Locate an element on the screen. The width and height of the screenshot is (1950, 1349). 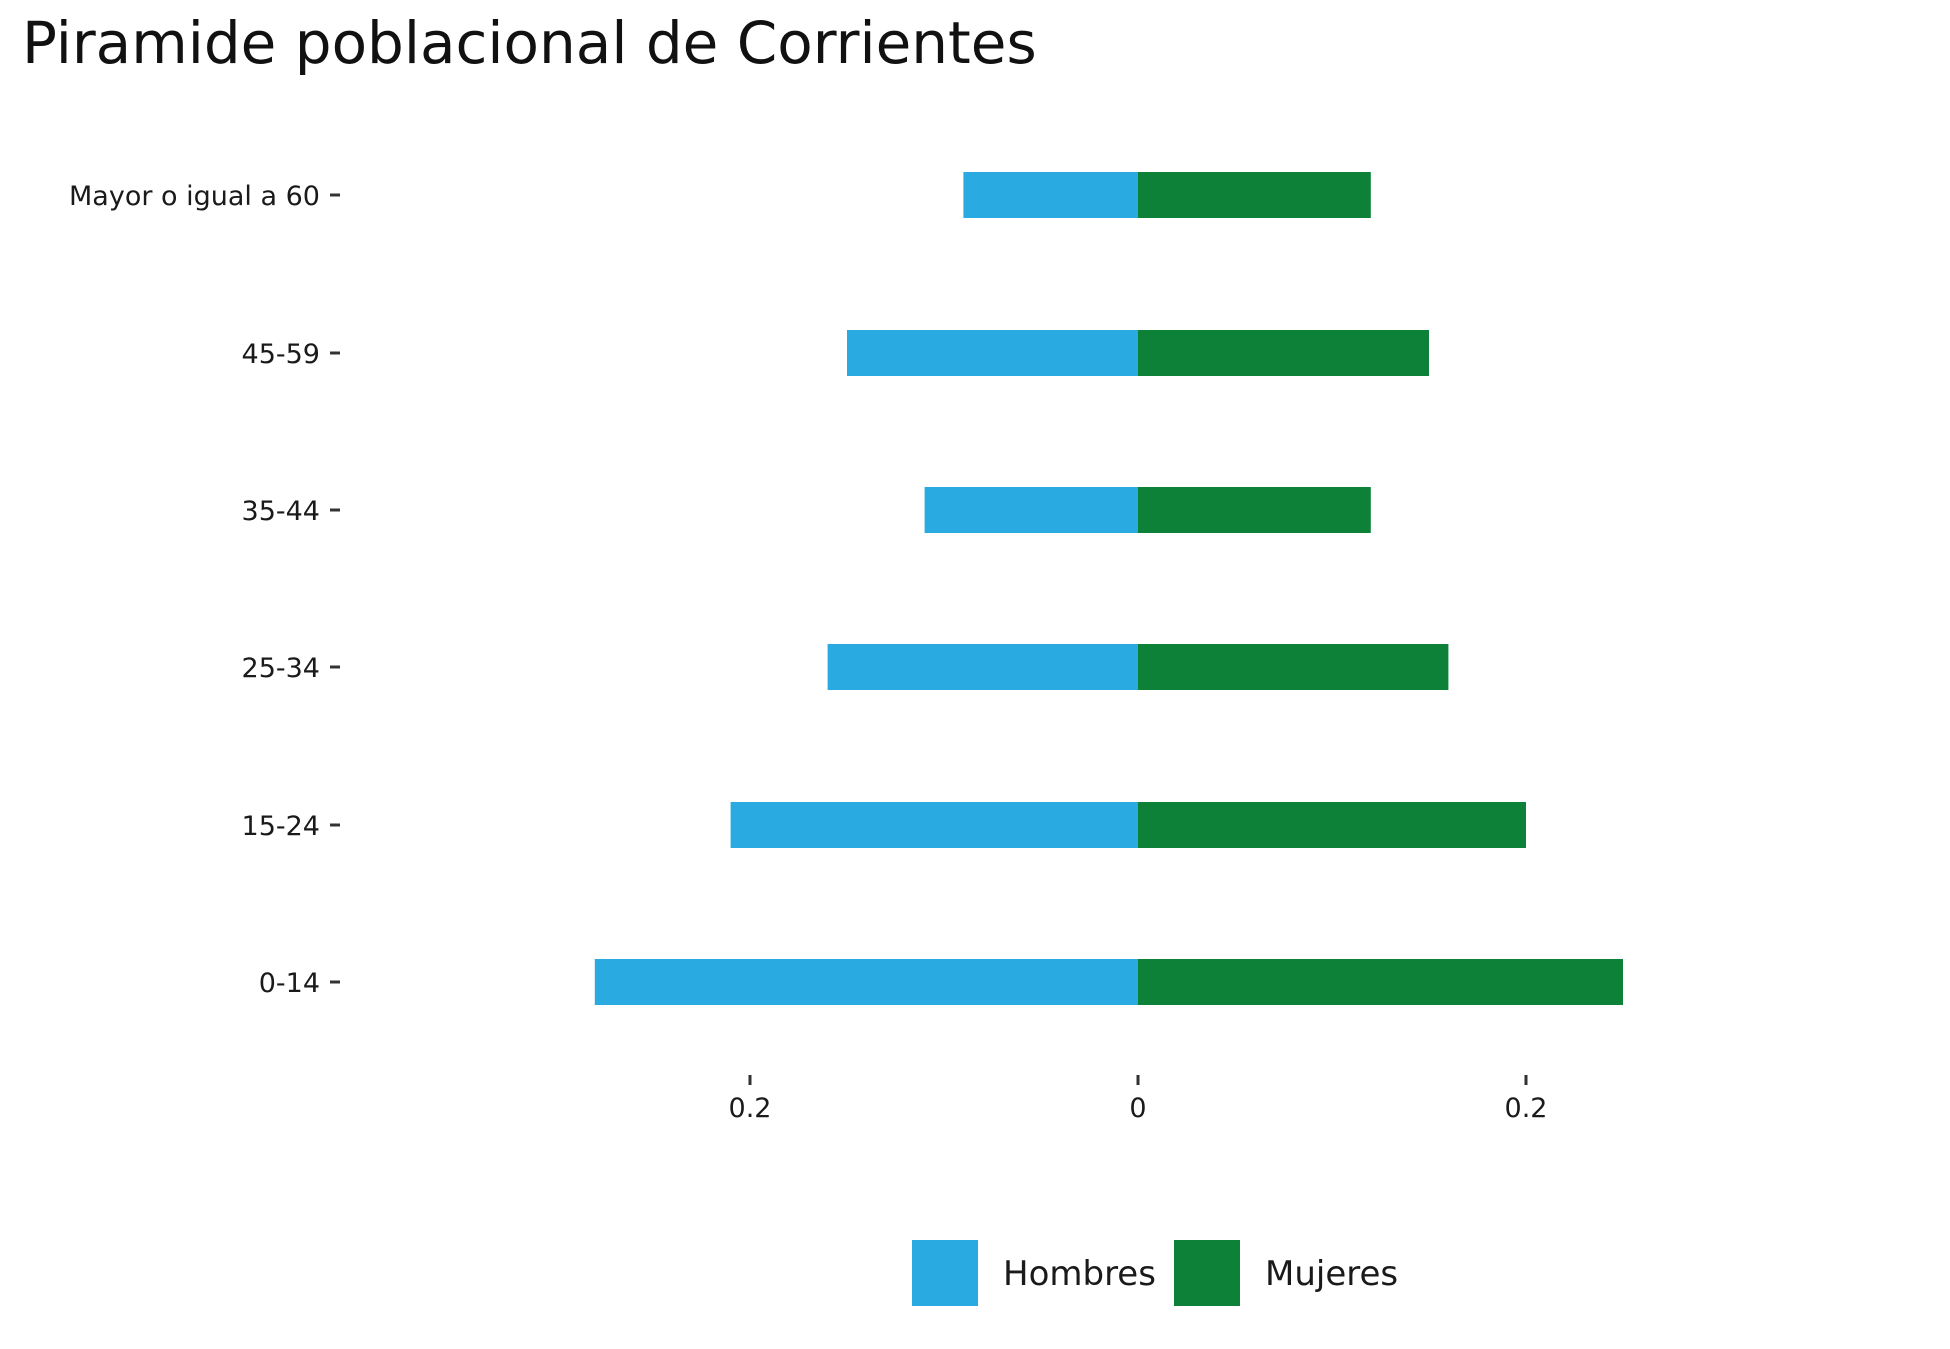
y-tick-label: 45-59 is located at coordinates (281, 354).